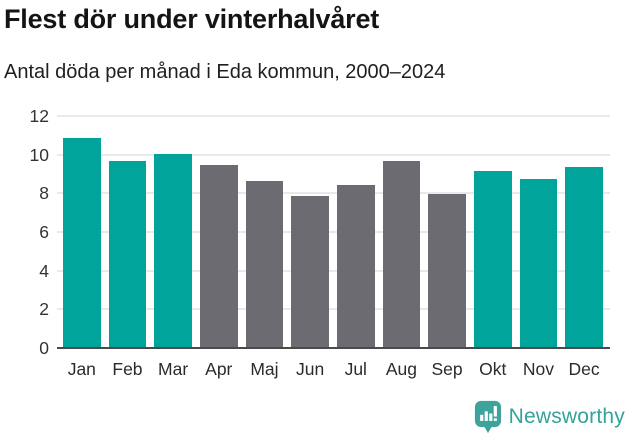  What do you see at coordinates (264, 369) in the screenshot?
I see `x-axis-label-maj: Maj` at bounding box center [264, 369].